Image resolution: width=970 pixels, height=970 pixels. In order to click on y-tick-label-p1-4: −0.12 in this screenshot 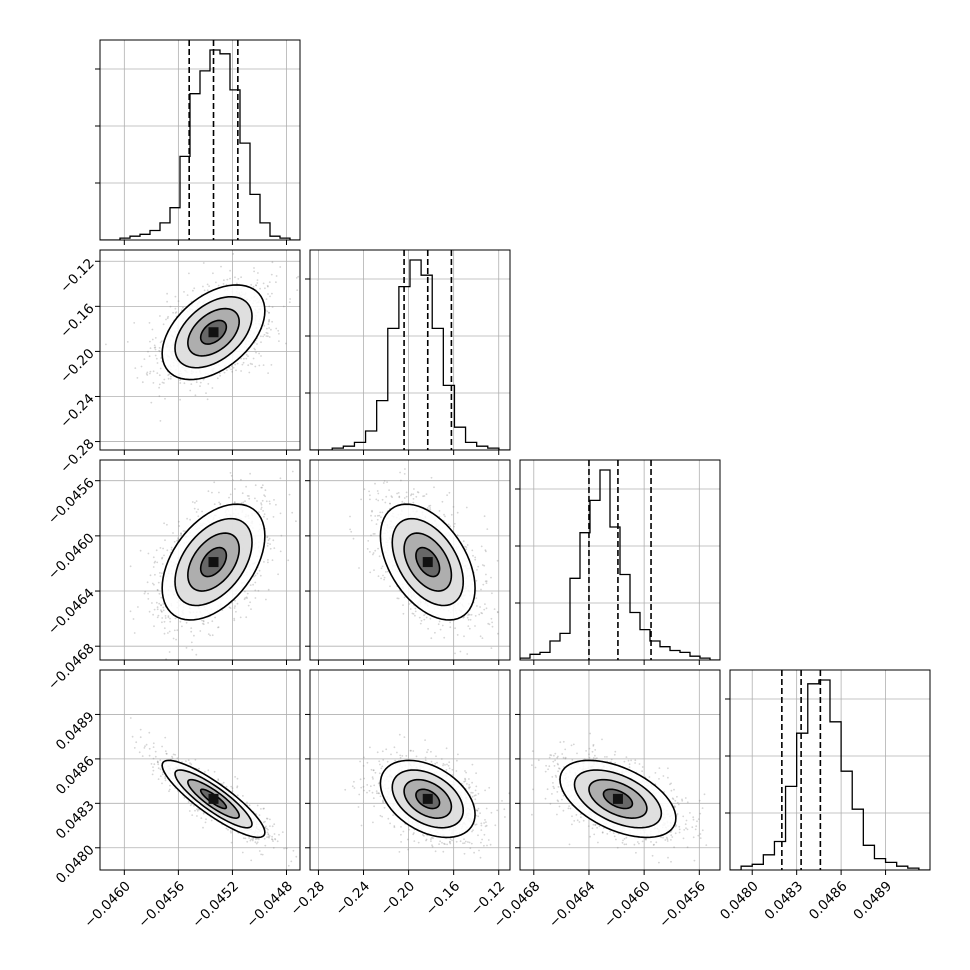, I will do `click(77, 276)`.